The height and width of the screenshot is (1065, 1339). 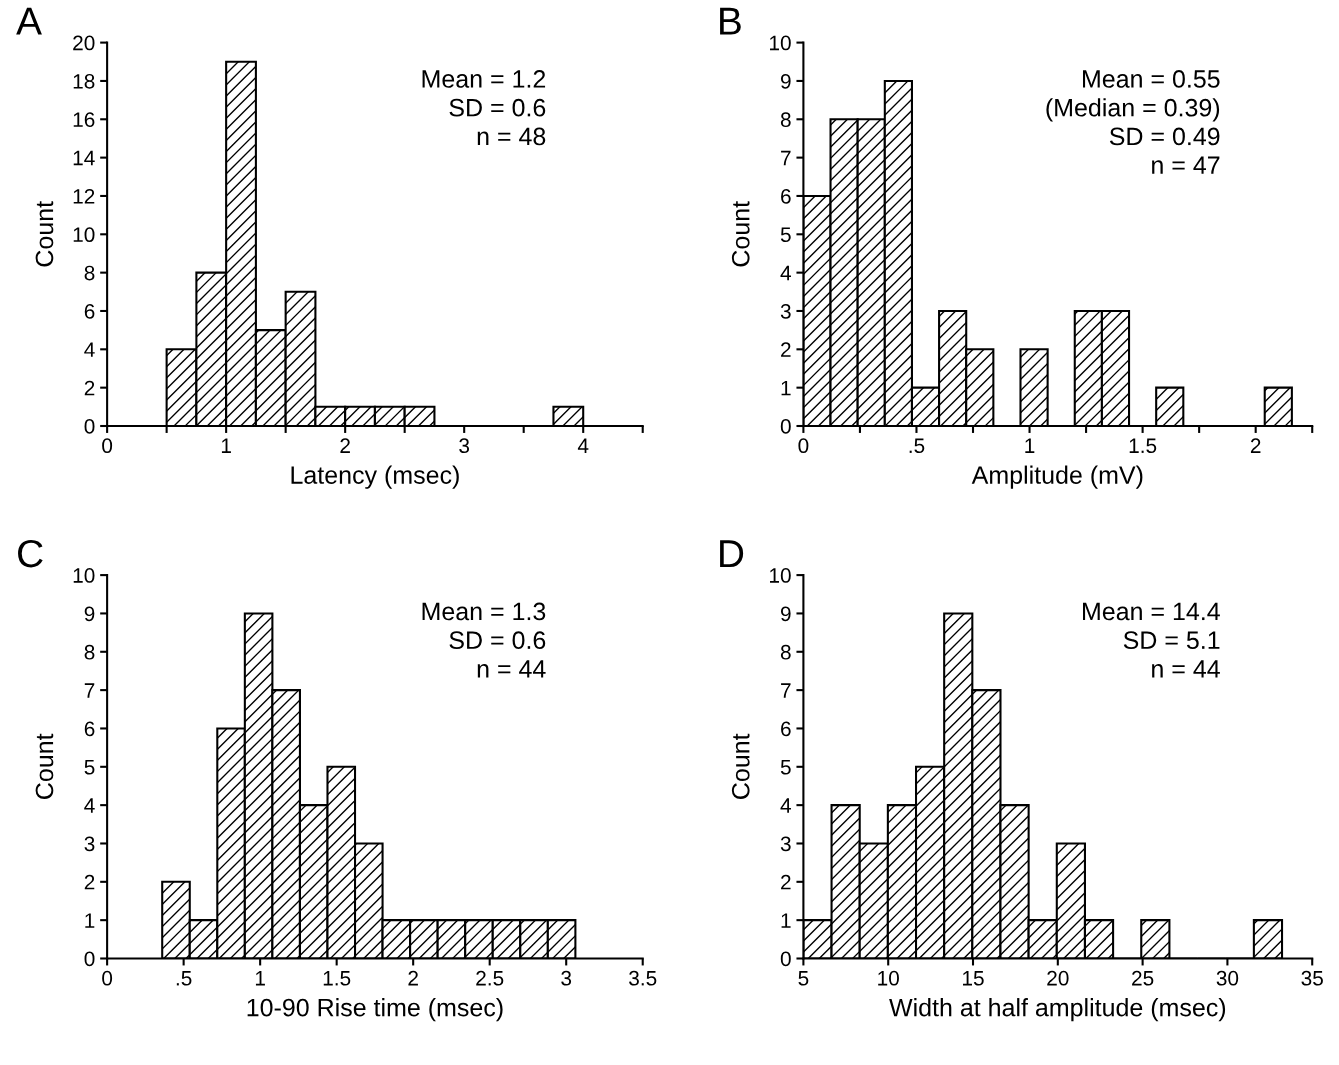 I want to click on chart-title: C, so click(x=30, y=553).